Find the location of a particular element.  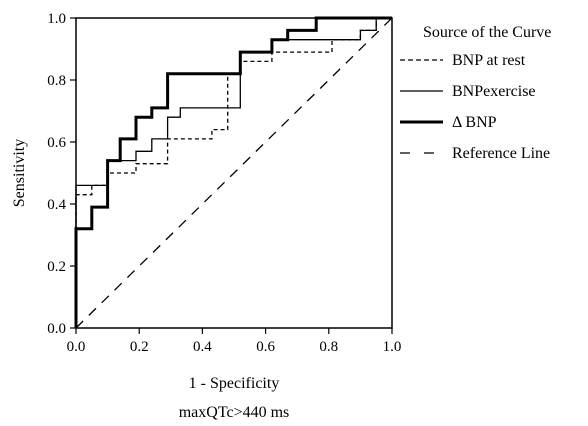

y-tick-label: 0.2 is located at coordinates (56, 267).